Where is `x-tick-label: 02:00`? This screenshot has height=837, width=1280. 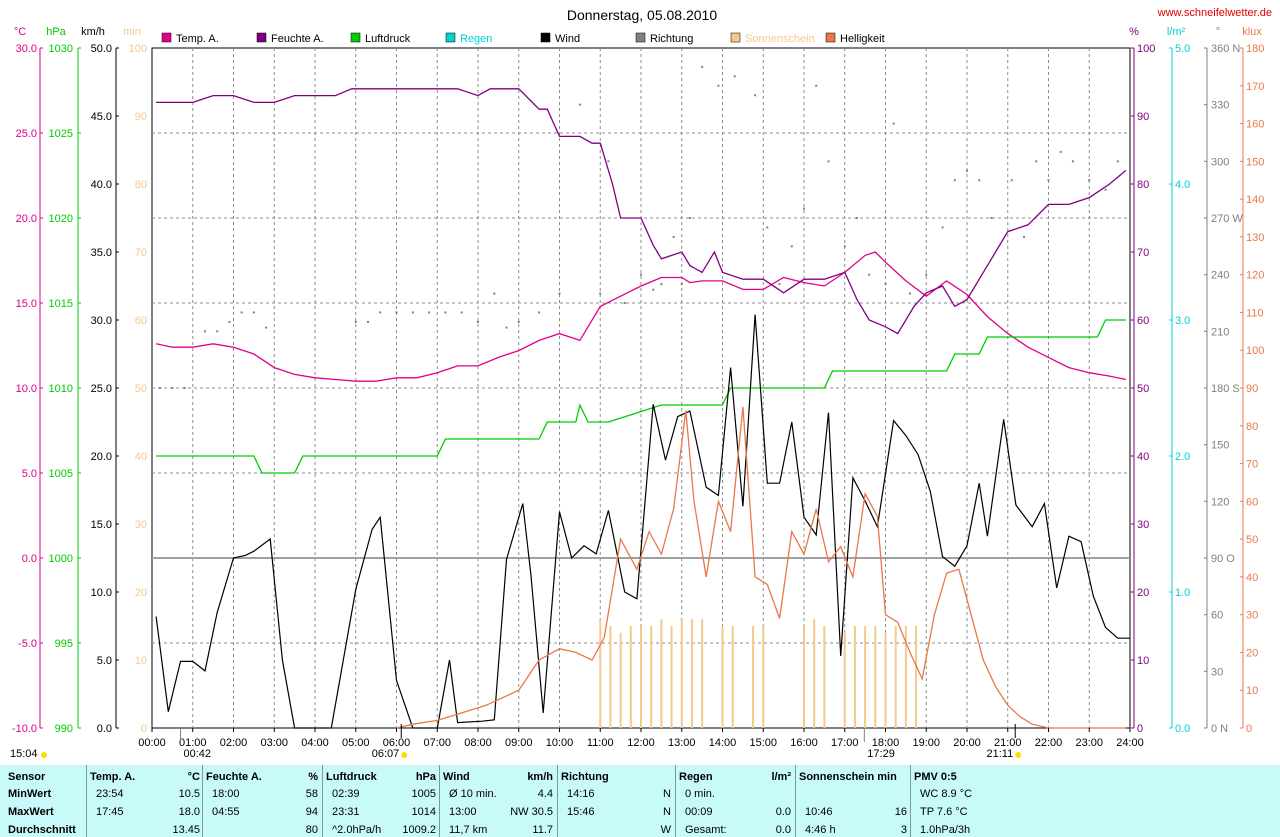
x-tick-label: 02:00 is located at coordinates (234, 743).